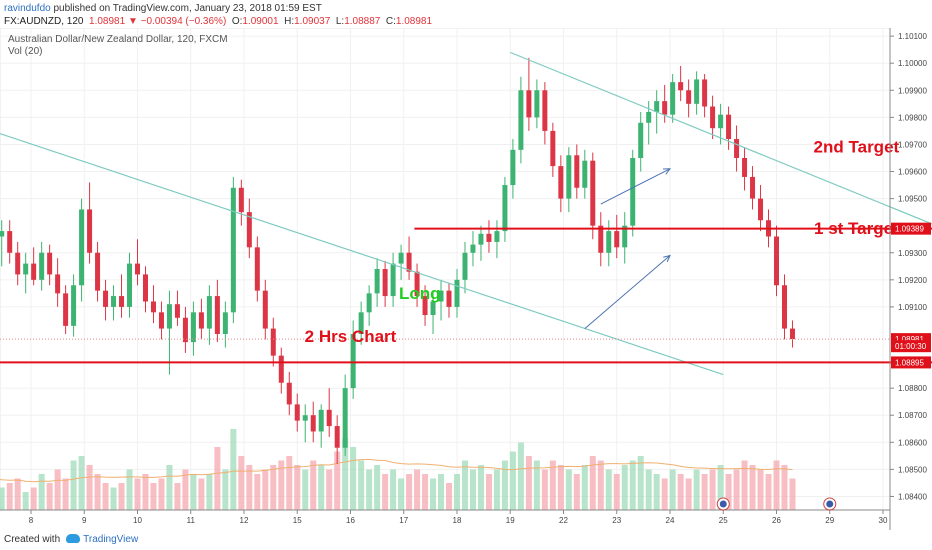 The height and width of the screenshot is (550, 932). What do you see at coordinates (244, 520) in the screenshot?
I see `x-tick-label: 12` at bounding box center [244, 520].